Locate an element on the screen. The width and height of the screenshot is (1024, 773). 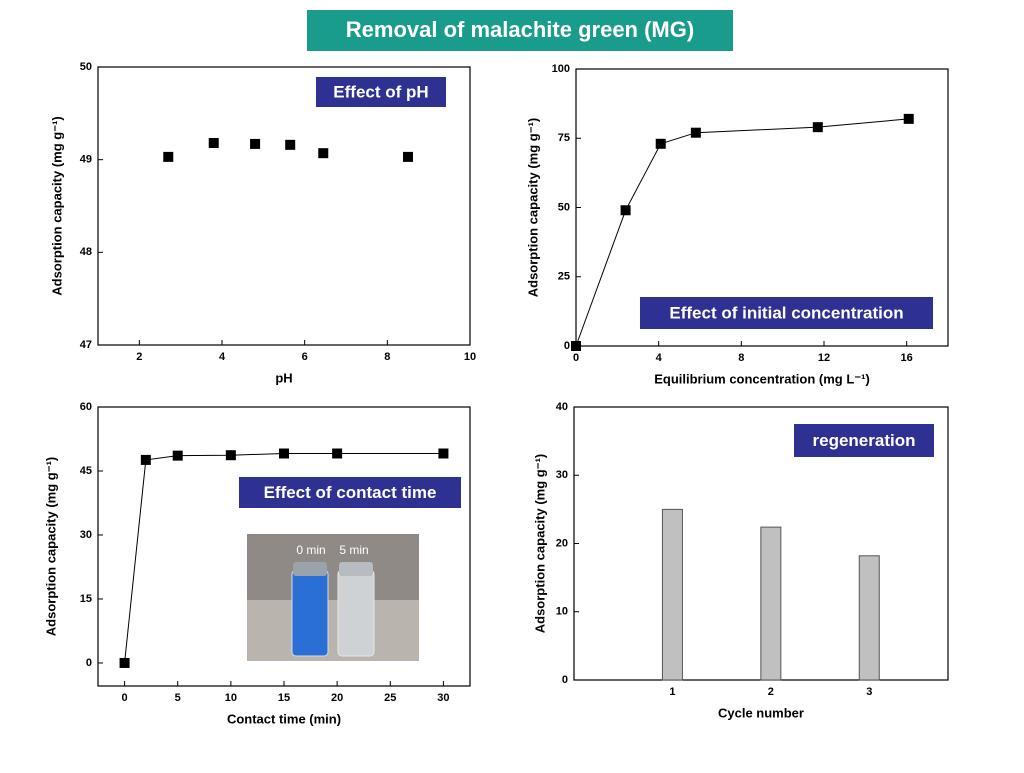
x-axis-label: Equilibrium concentration (mg L⁻¹) is located at coordinates (762, 378).